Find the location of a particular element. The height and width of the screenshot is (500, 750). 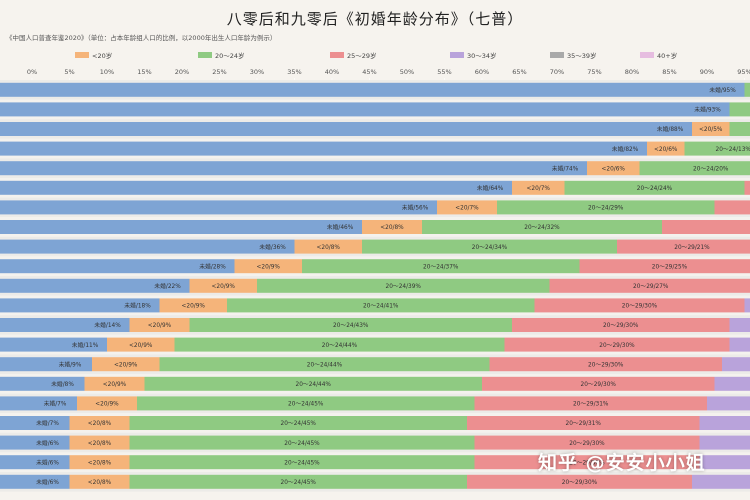

data-label: 20～24/24% is located at coordinates (655, 189).